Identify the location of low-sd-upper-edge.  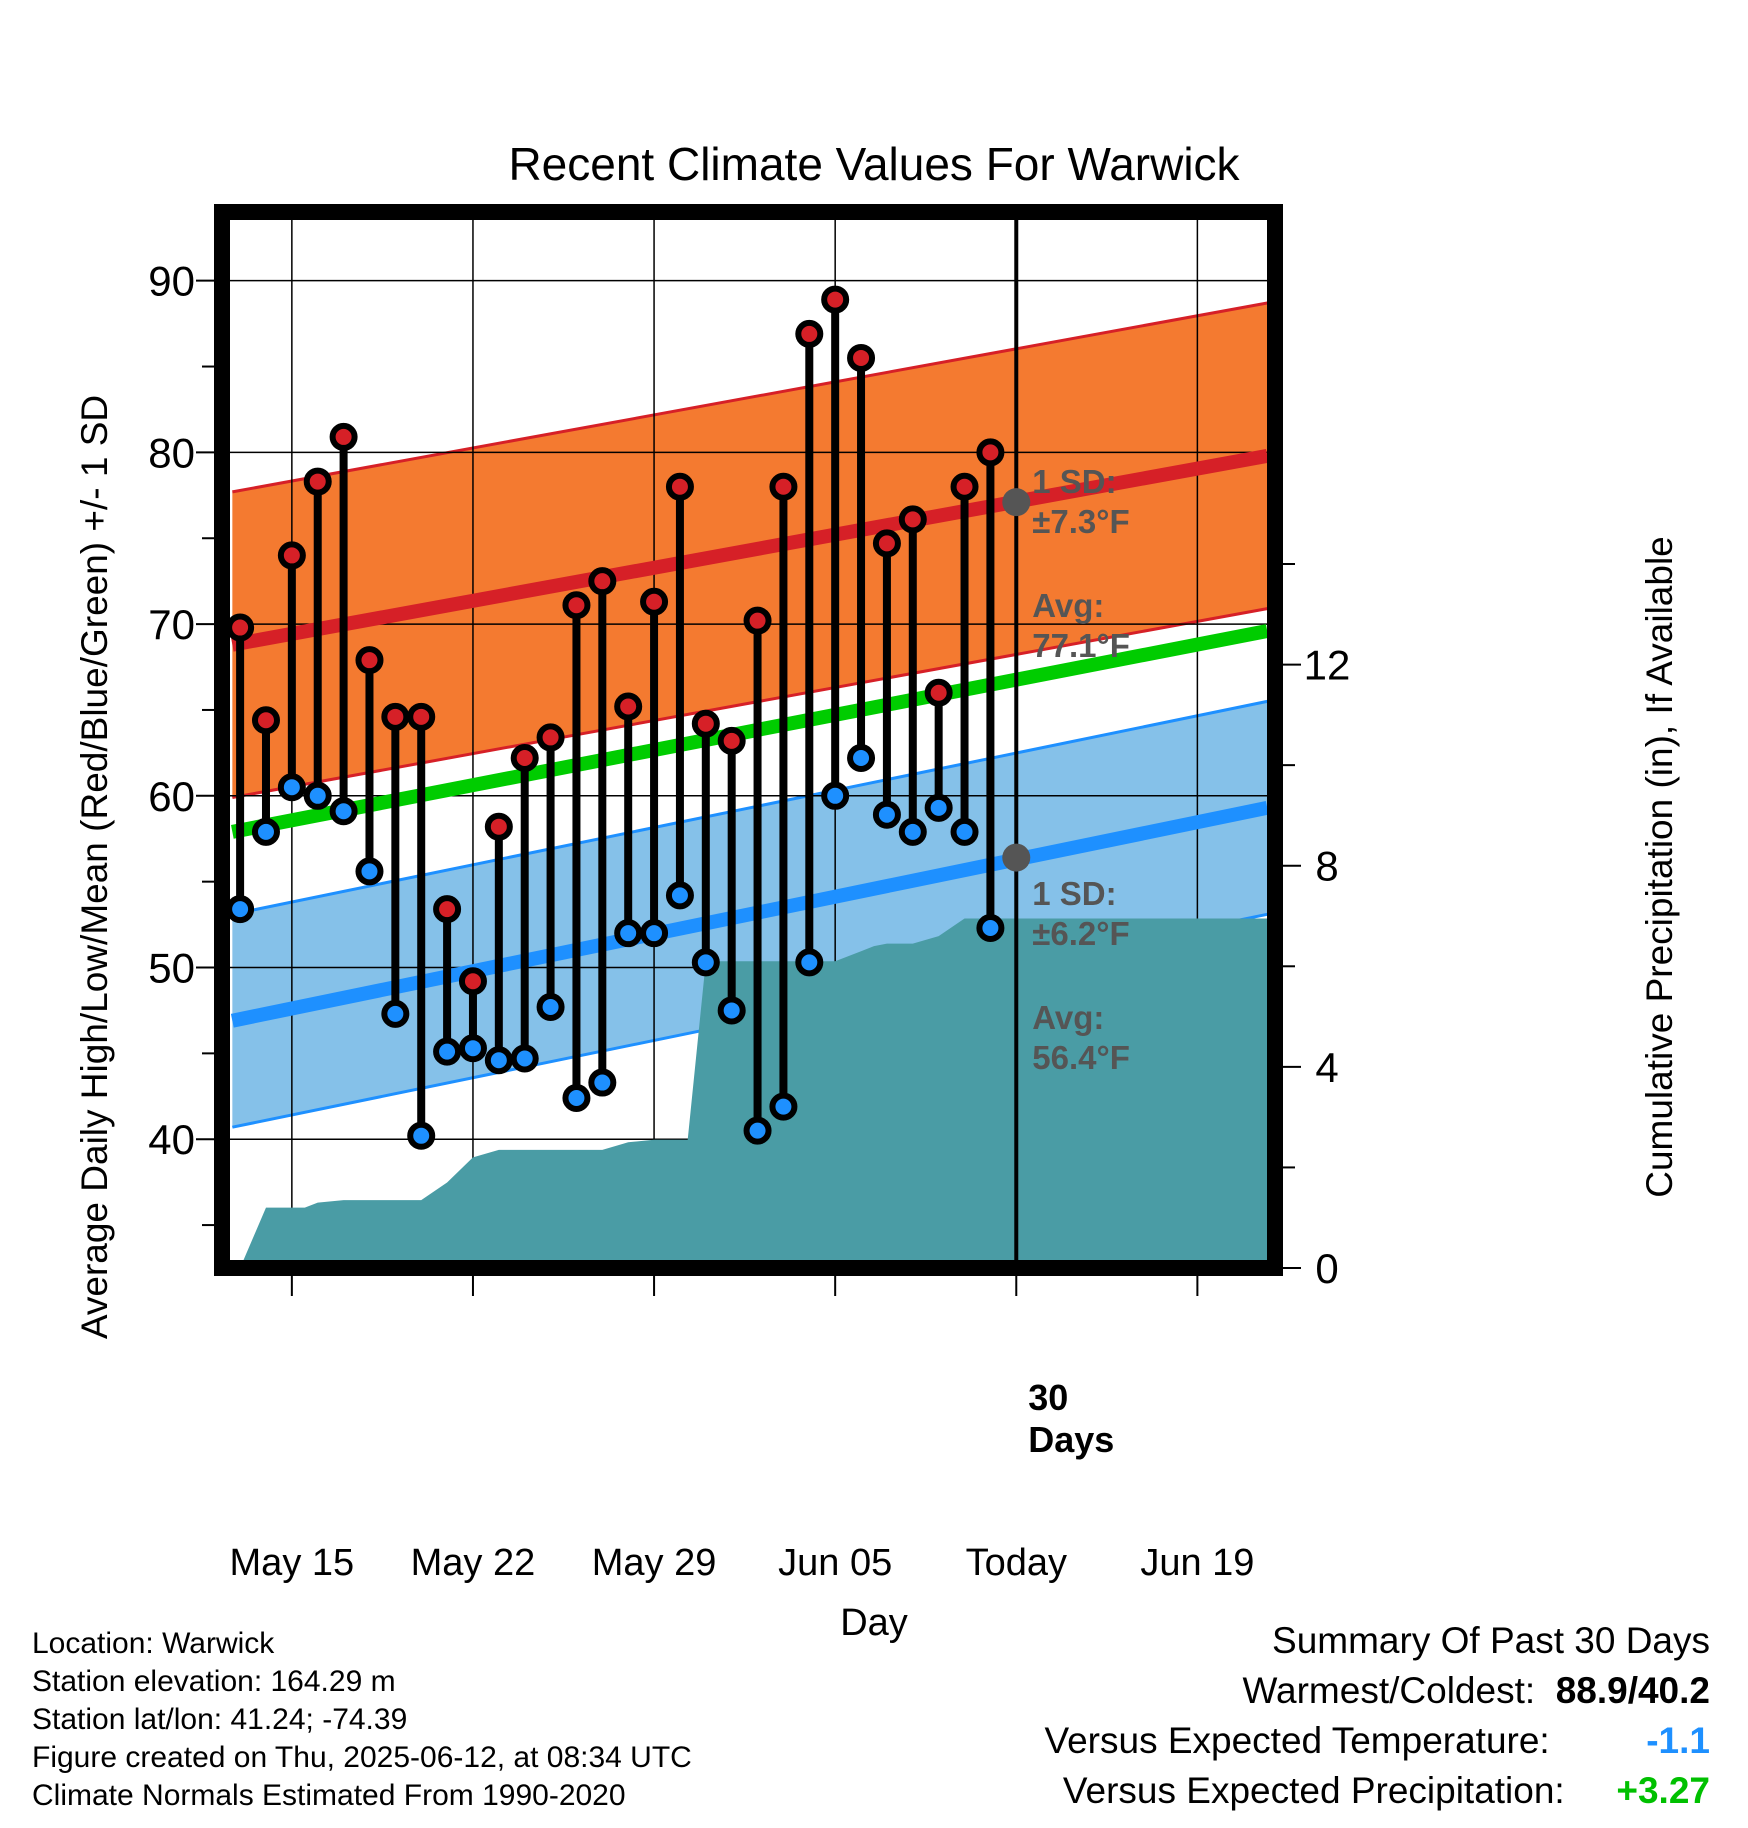
(750, 807).